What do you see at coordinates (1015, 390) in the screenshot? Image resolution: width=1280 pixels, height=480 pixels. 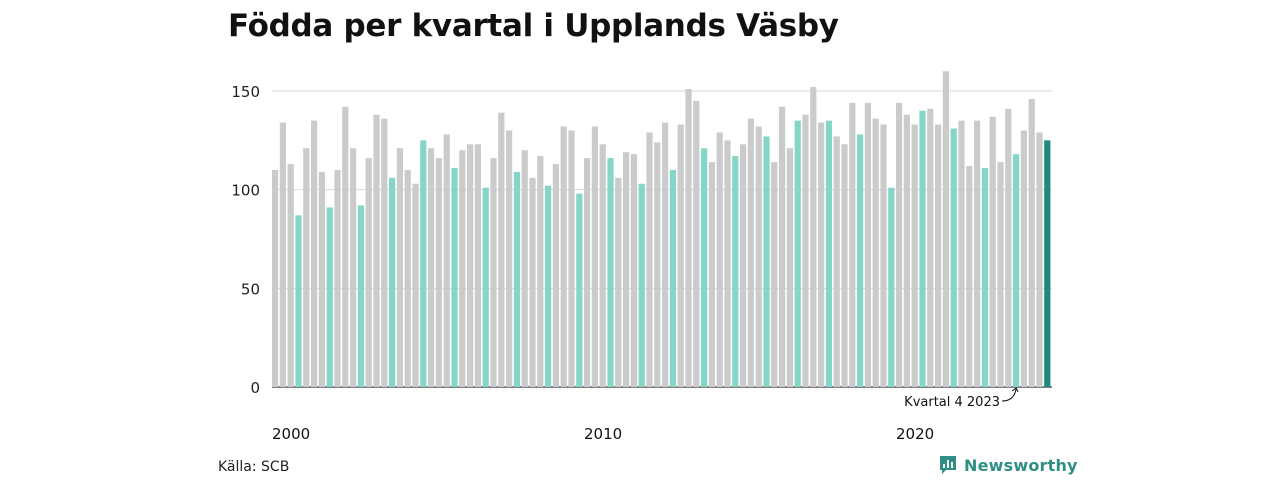 I see `annotation-arrowhead` at bounding box center [1015, 390].